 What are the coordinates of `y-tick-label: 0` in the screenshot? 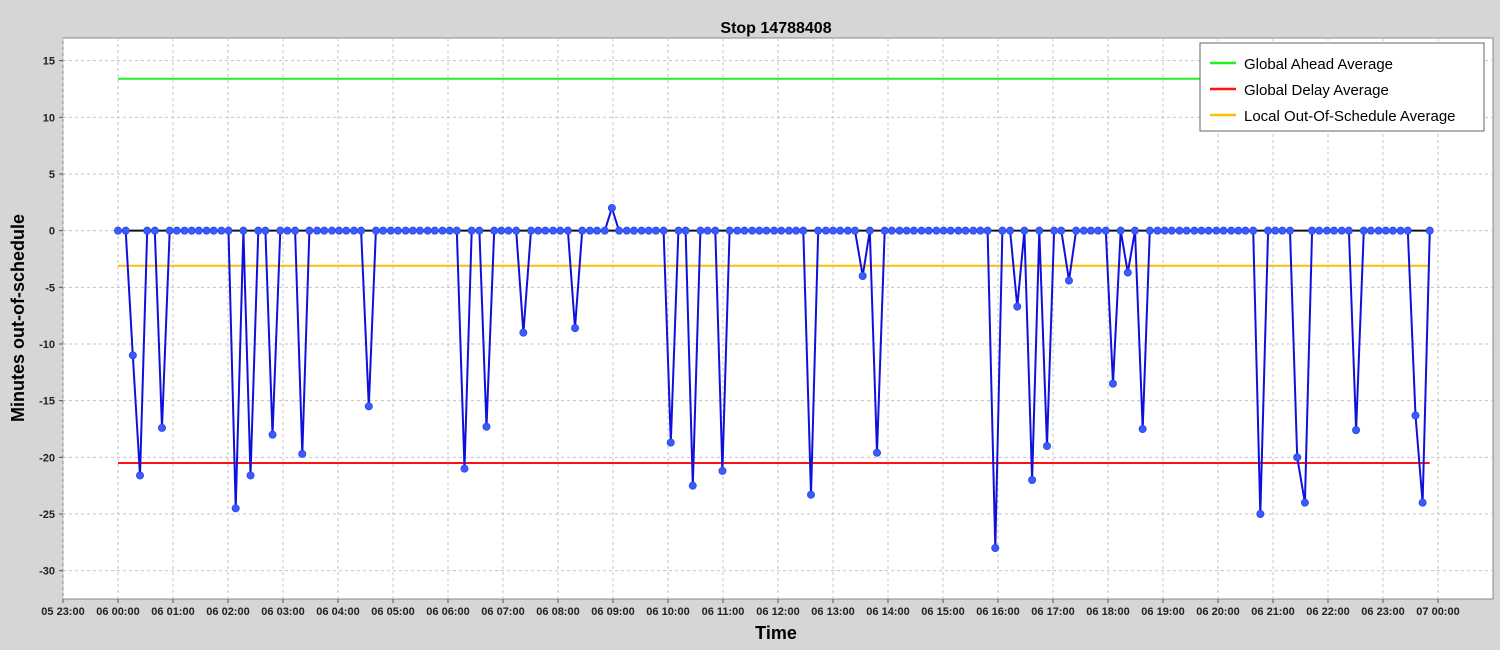 It's located at (52, 232).